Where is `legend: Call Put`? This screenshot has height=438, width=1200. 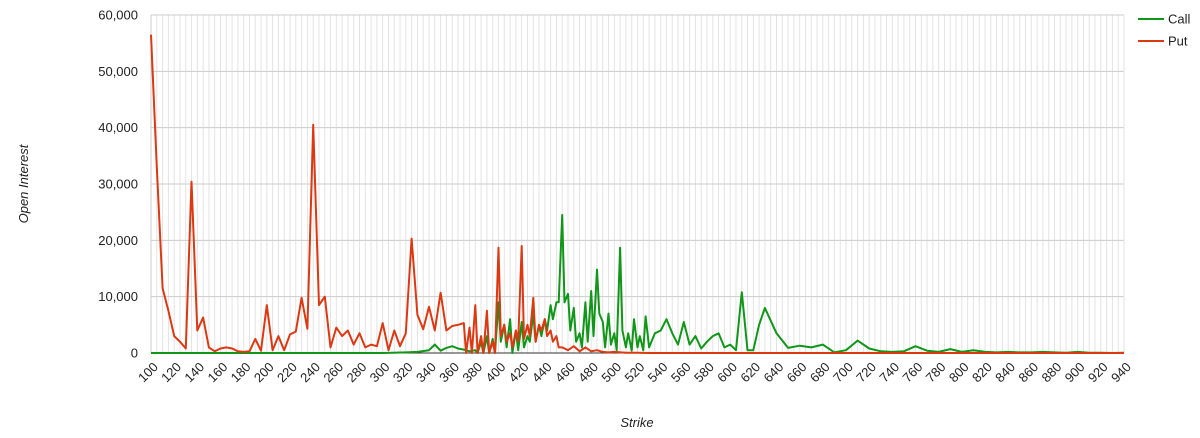
legend: Call Put is located at coordinates (1164, 30).